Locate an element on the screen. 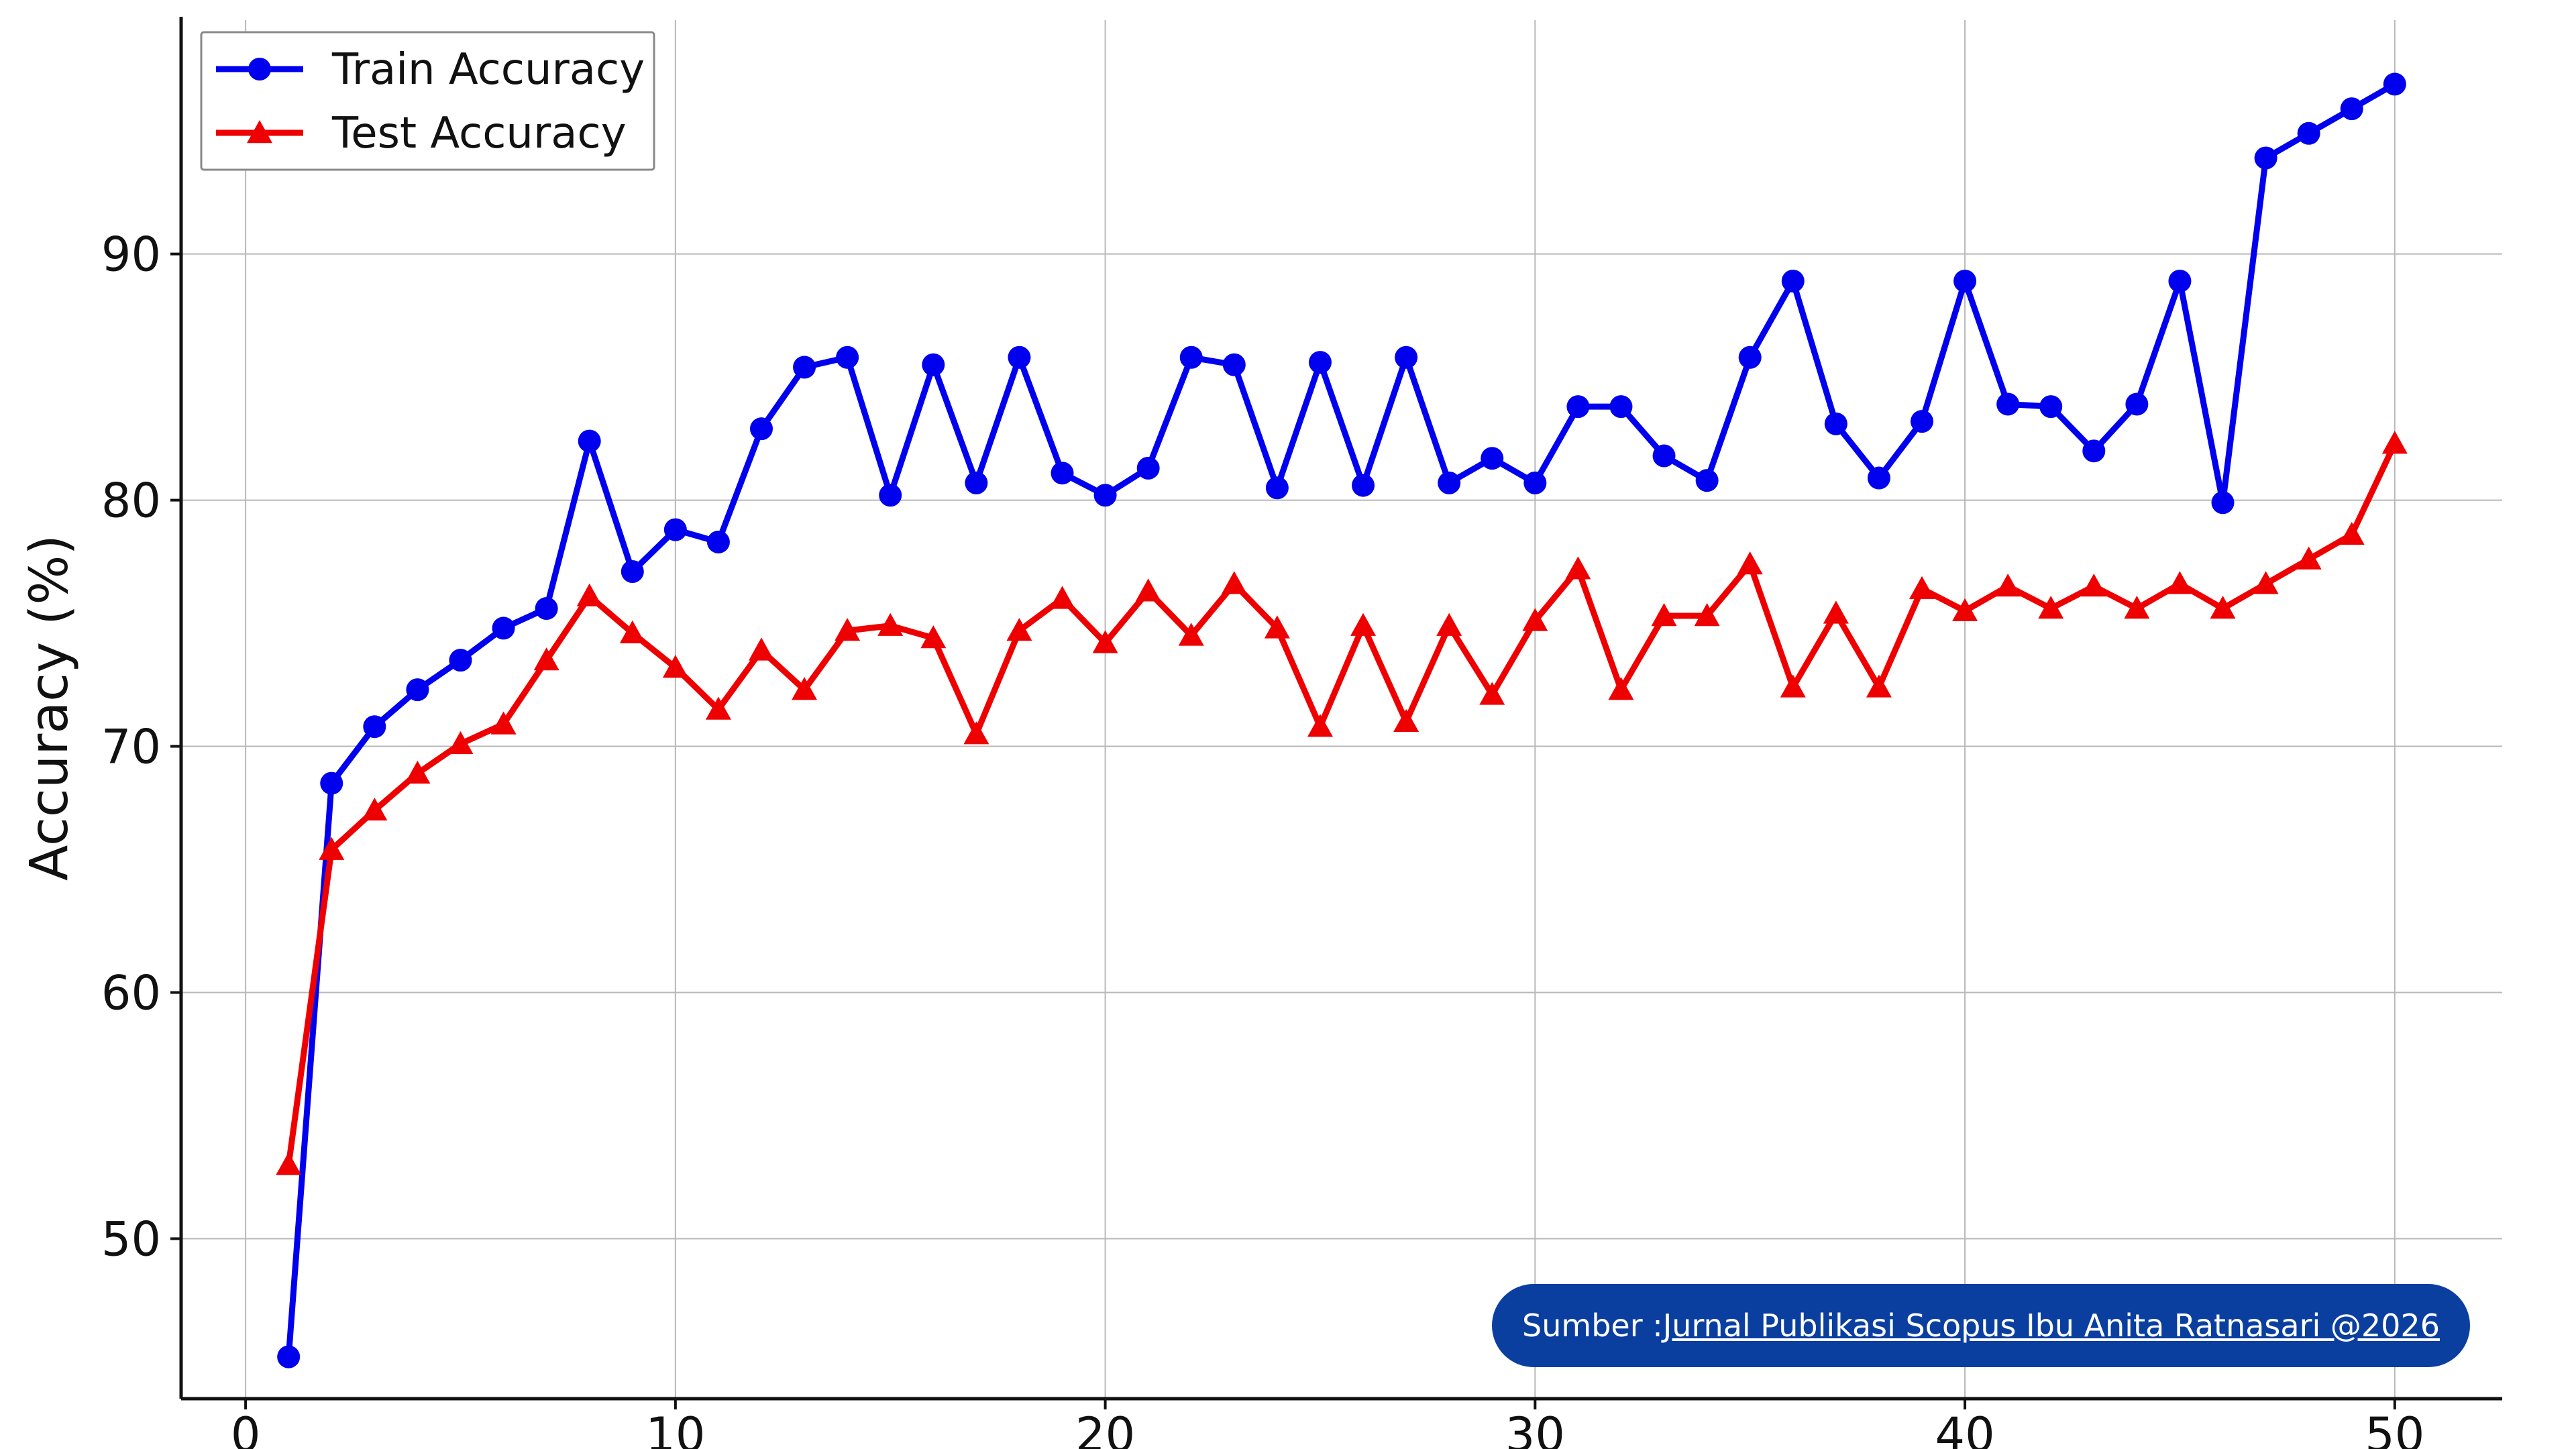  y-tick-label: 70 is located at coordinates (131, 747).